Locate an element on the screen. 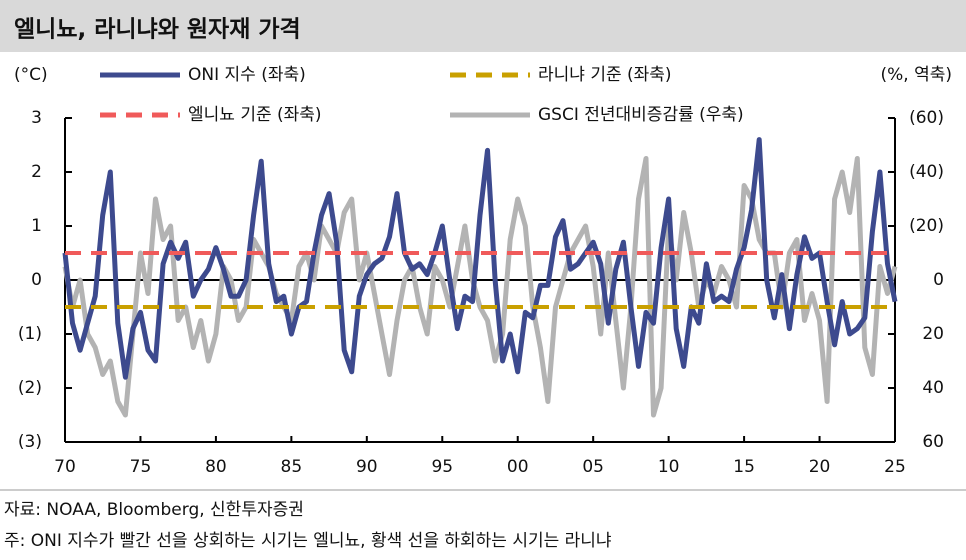  y2-tick-label: 20 is located at coordinates (933, 334).